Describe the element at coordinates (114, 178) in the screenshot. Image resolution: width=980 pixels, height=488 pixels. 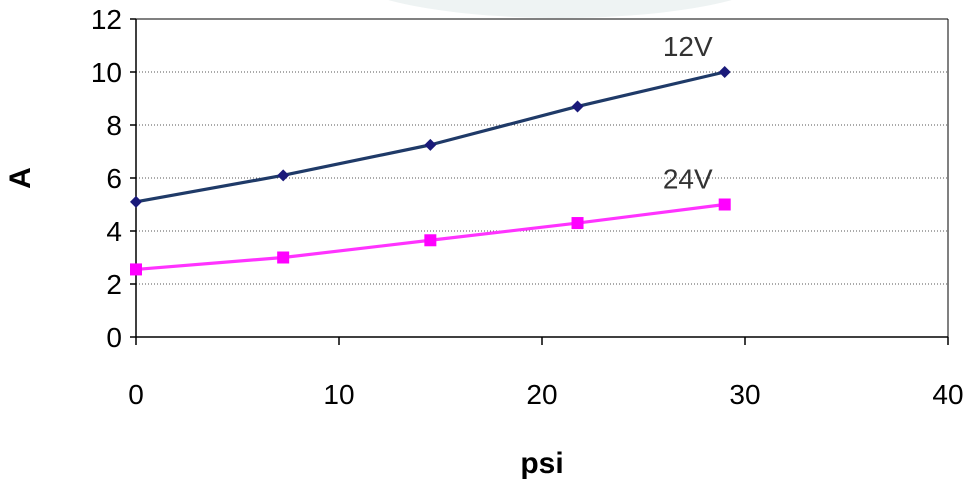
I see `y-tick-label: 6` at that location.